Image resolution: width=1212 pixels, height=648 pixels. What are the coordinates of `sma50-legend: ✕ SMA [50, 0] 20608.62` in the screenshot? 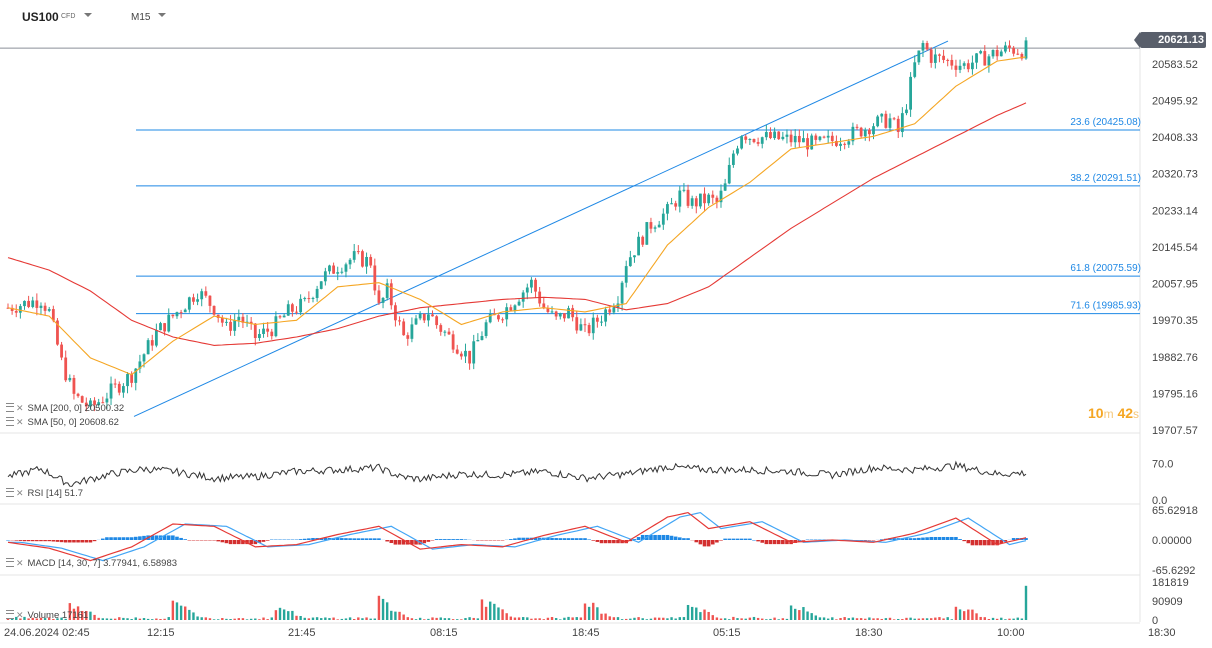 It's located at (62, 422).